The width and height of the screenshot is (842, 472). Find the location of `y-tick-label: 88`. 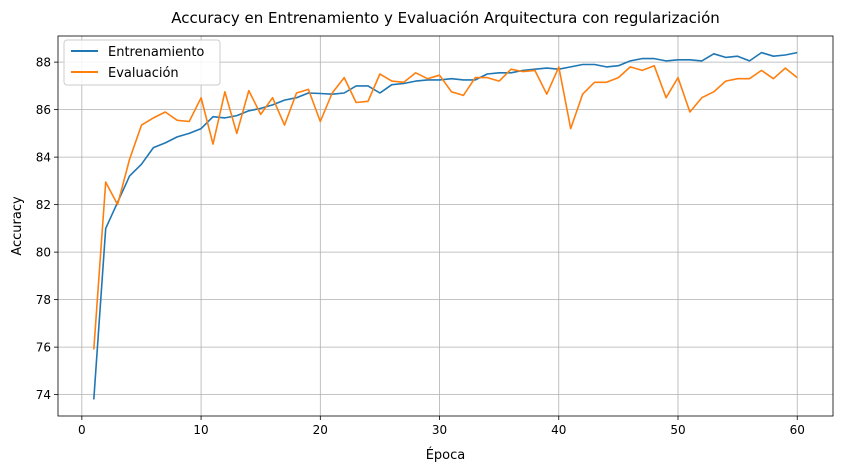

y-tick-label: 88 is located at coordinates (43, 63).